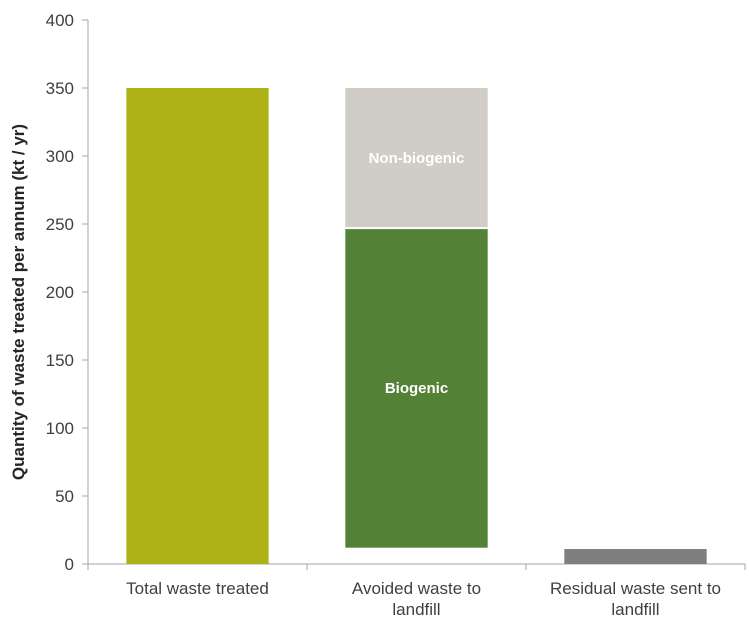  Describe the element at coordinates (635, 599) in the screenshot. I see `x-category-label: Residual waste sent to landfill` at that location.